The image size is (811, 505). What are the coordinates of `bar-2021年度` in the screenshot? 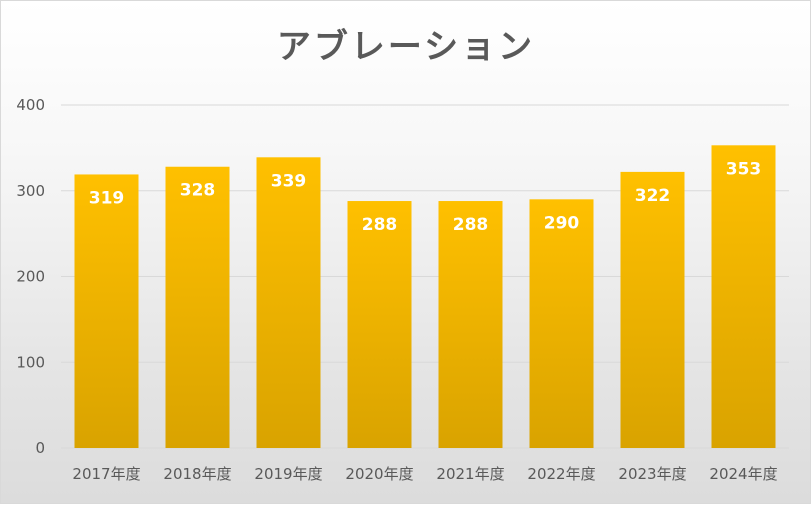 It's located at (470, 324).